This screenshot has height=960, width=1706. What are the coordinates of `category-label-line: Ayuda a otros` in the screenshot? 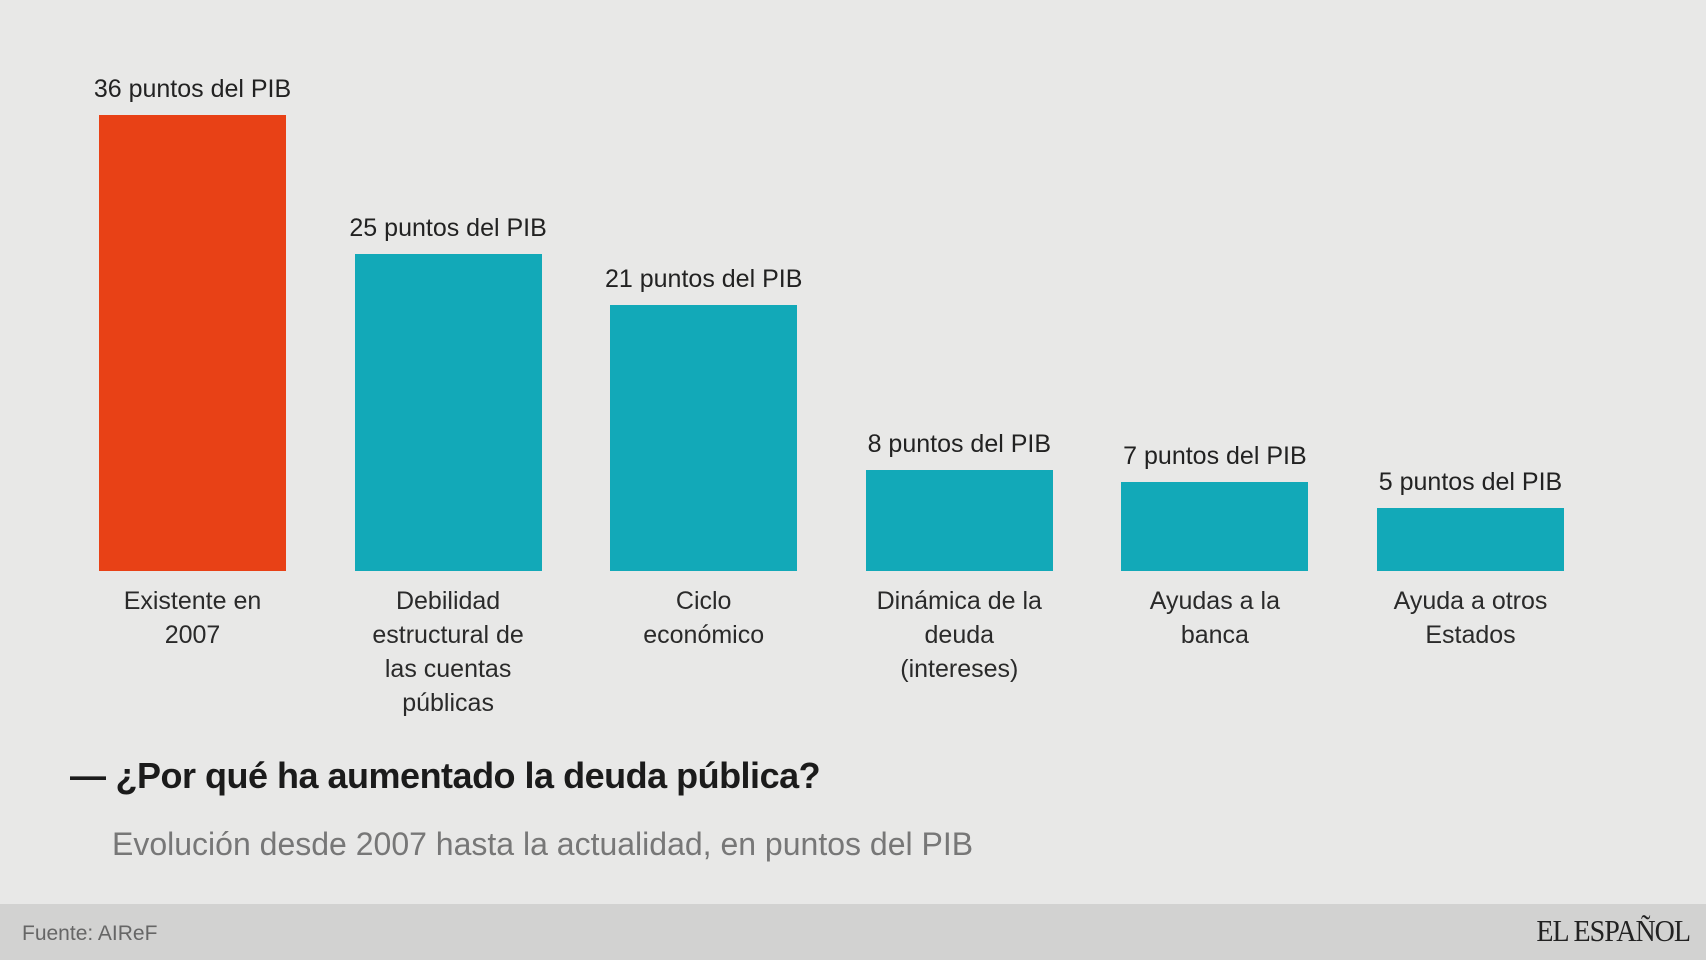 It's located at (1470, 601).